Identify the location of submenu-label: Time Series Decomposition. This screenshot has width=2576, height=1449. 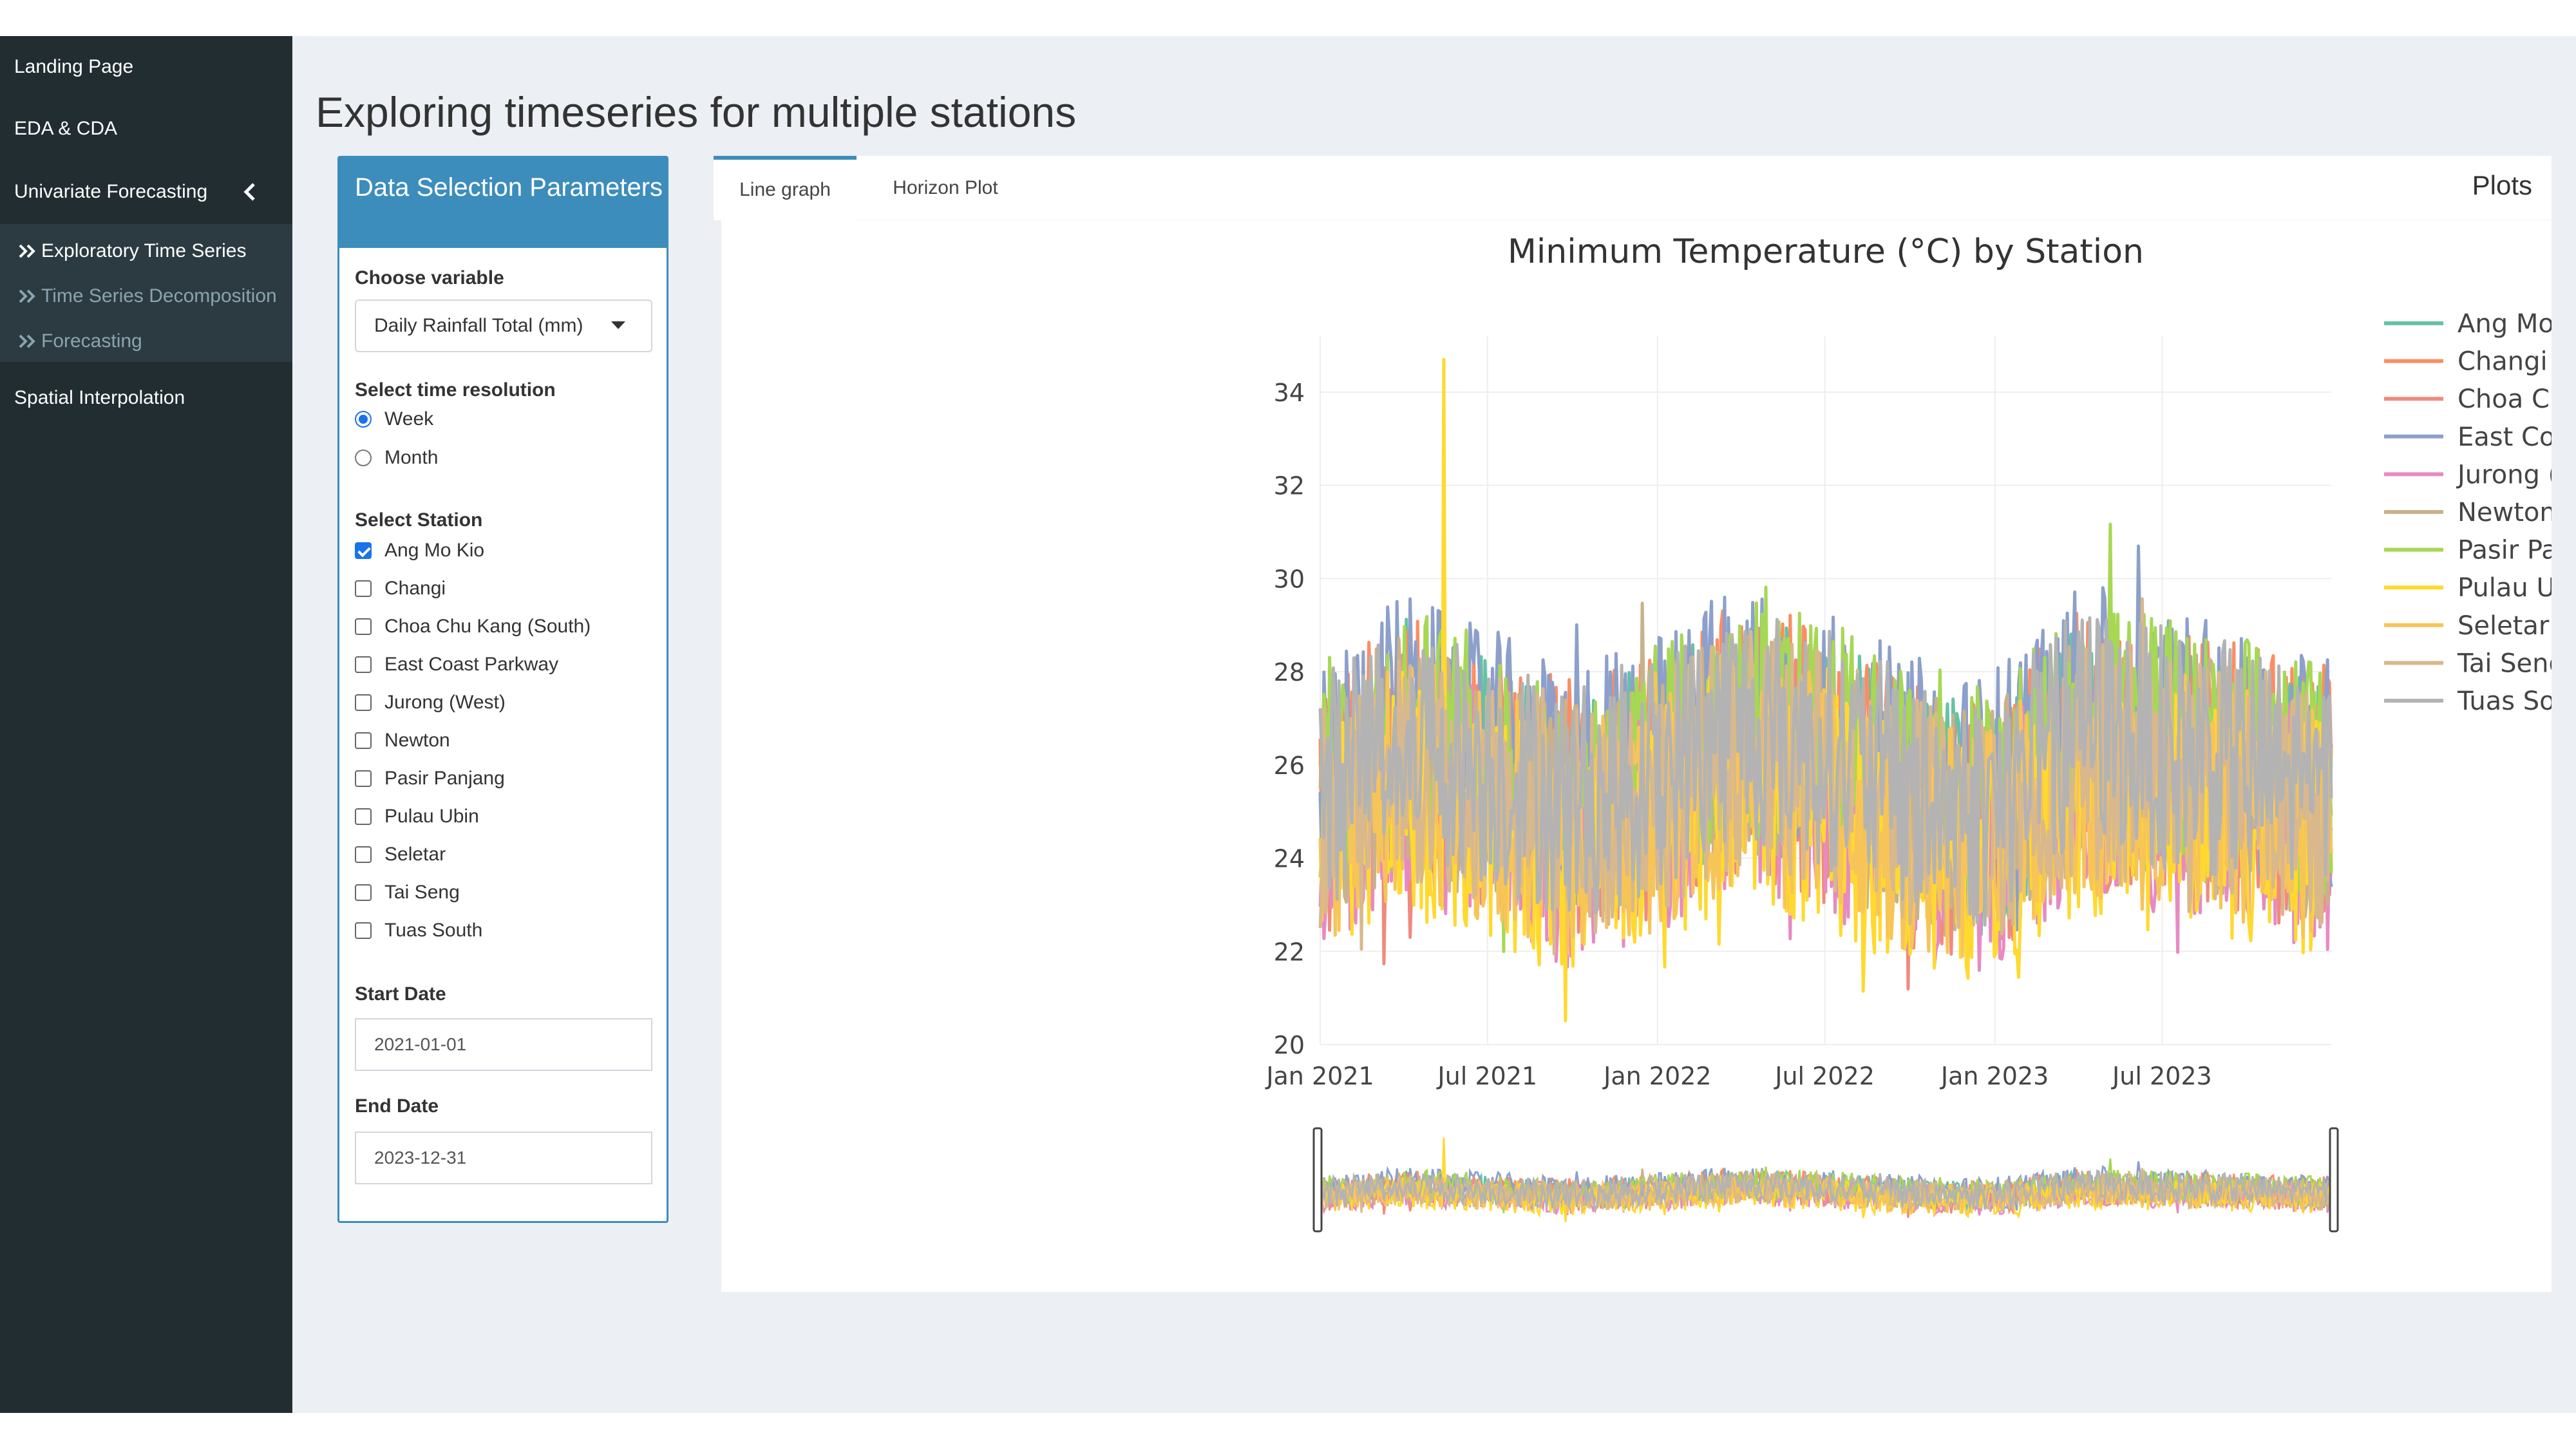
(159, 296).